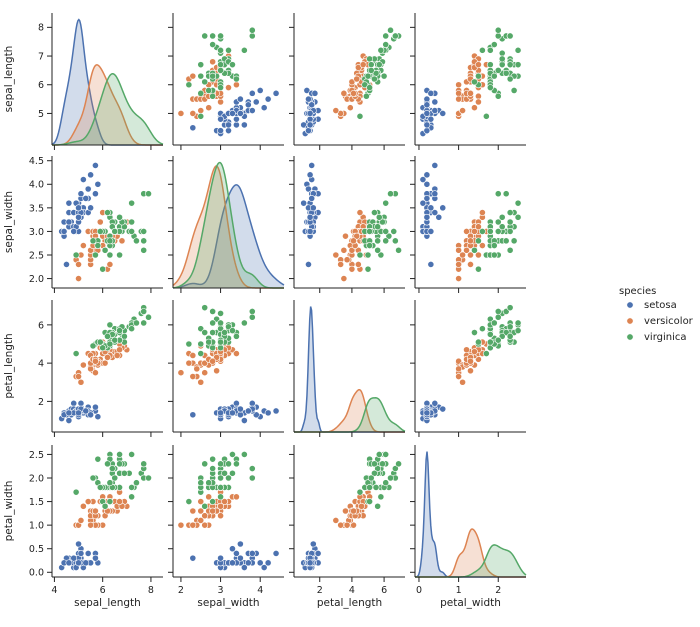 This screenshot has height=627, width=700. I want to click on panel-sepal_width-vs-sepal_width, so click(226, 224).